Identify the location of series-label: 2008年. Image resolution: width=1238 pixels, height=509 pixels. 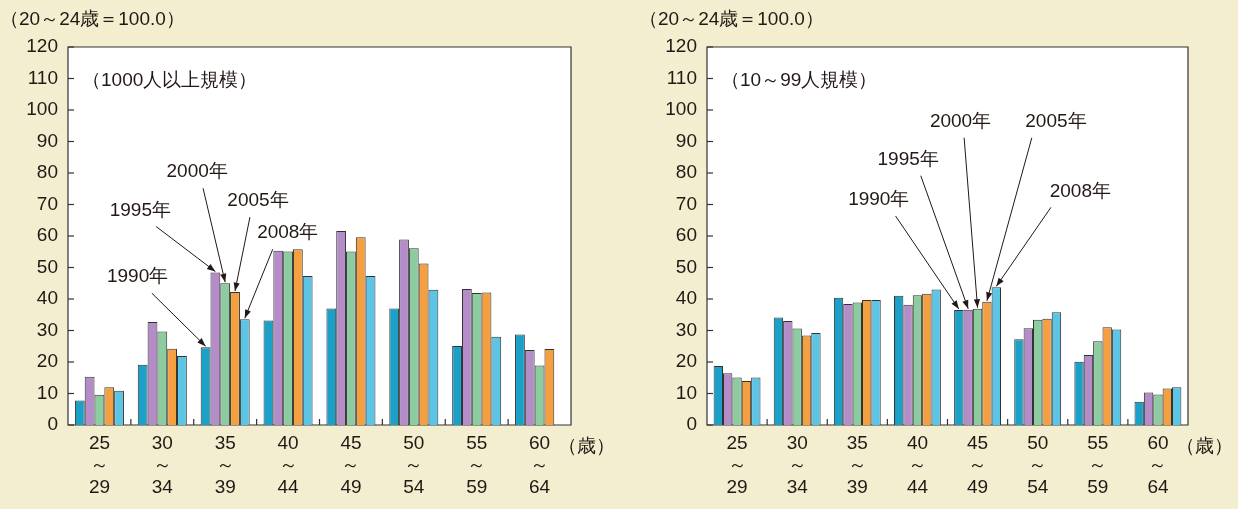
(288, 232).